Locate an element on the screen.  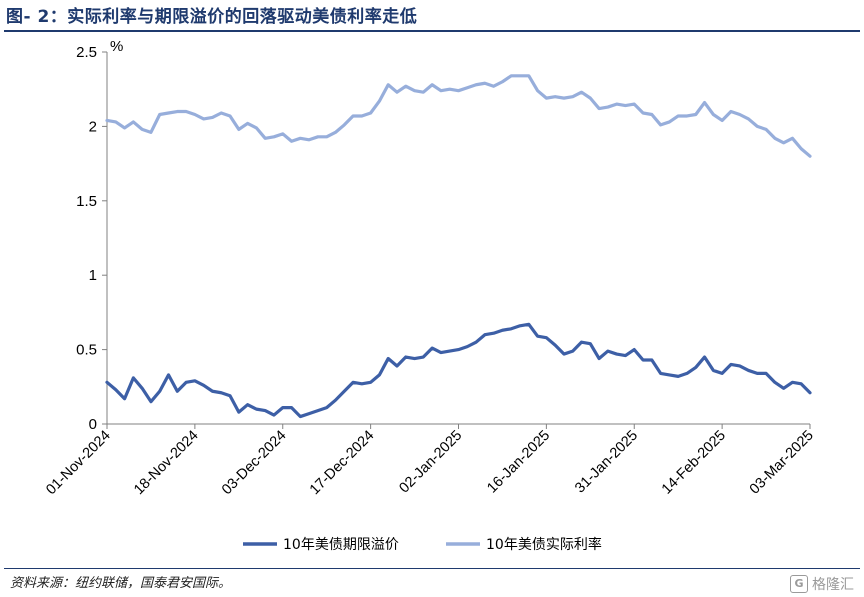
x-tick-label: 17-Dec-2024 is located at coordinates (342, 463).